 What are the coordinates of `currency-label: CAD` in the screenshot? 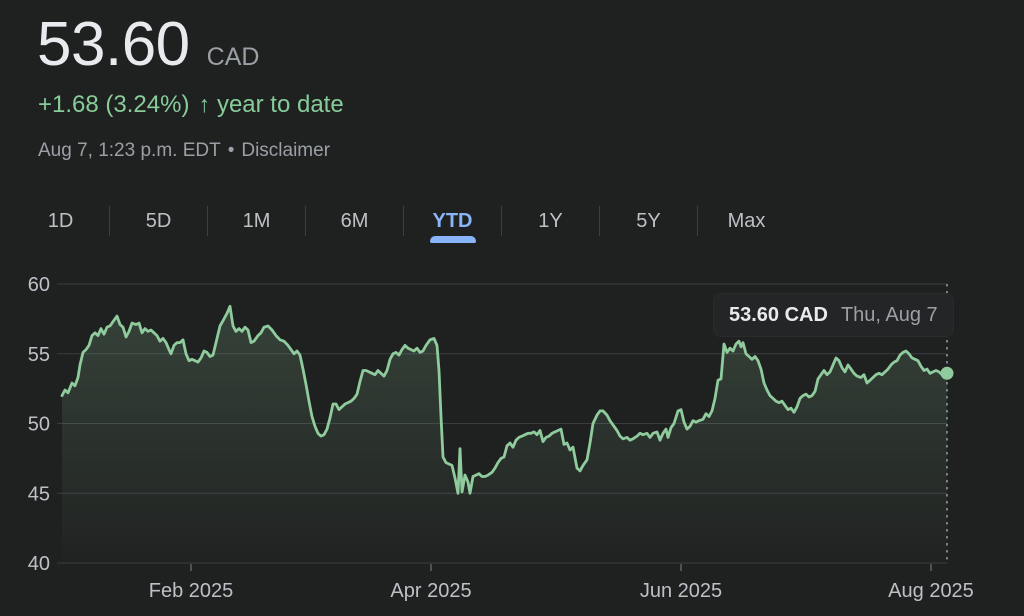 It's located at (233, 57).